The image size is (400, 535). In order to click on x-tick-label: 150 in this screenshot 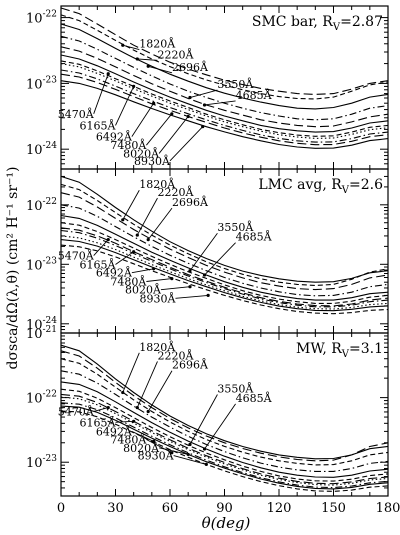, I will do `click(333, 508)`.